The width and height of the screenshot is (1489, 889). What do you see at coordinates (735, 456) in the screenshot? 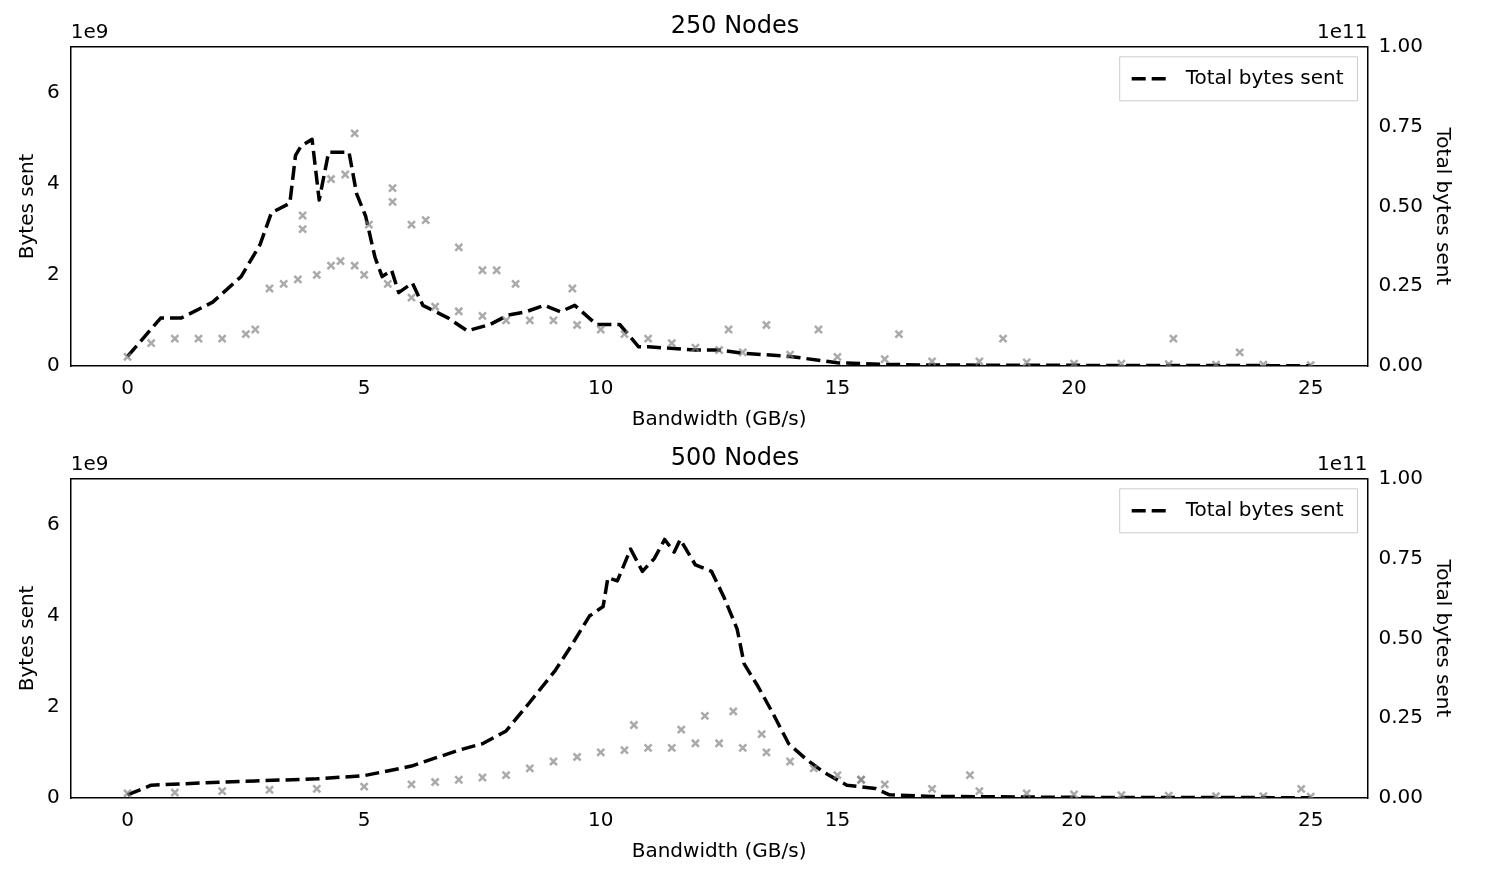
I see `chart-title: 500 Nodes` at bounding box center [735, 456].